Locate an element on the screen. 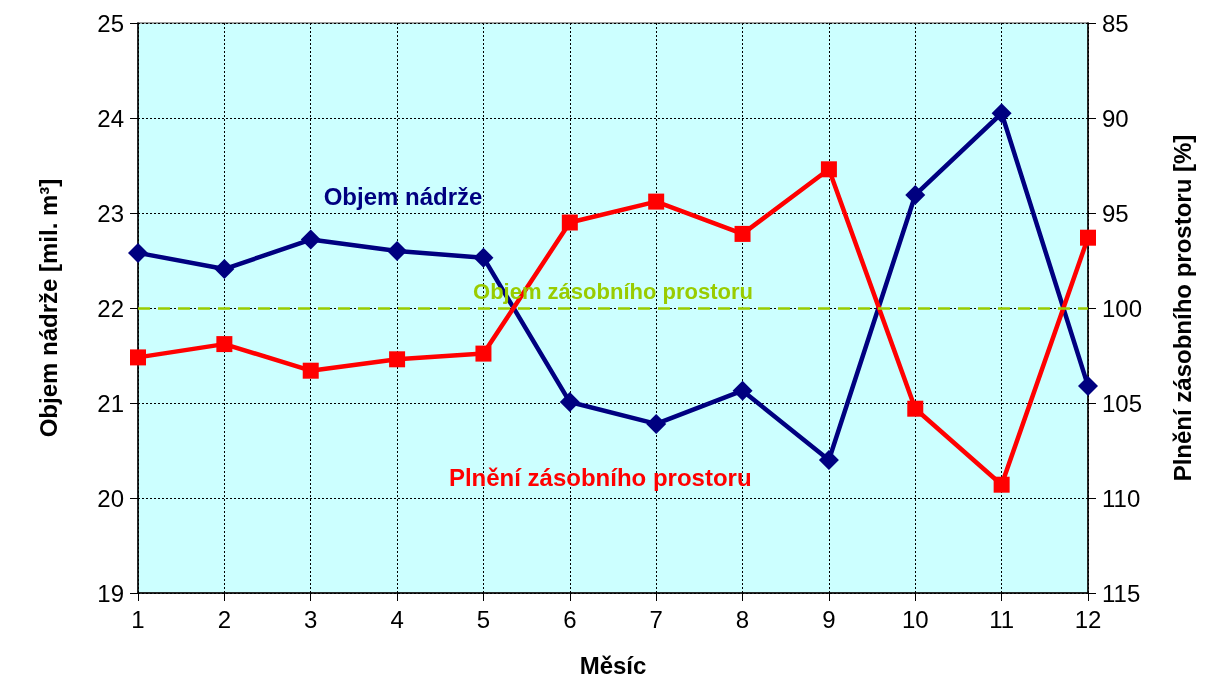 This screenshot has height=700, width=1229. x-tick-label: 2 is located at coordinates (224, 619).